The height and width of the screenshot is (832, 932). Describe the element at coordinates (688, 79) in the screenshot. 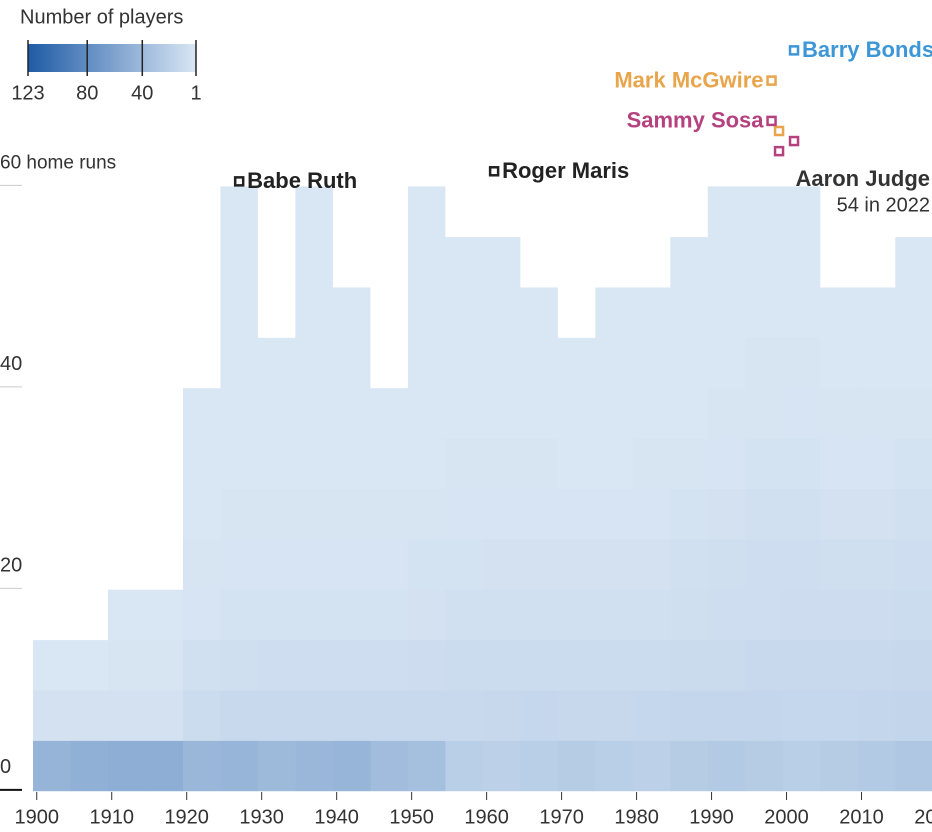

I see `player-label: Mark McGwire` at that location.